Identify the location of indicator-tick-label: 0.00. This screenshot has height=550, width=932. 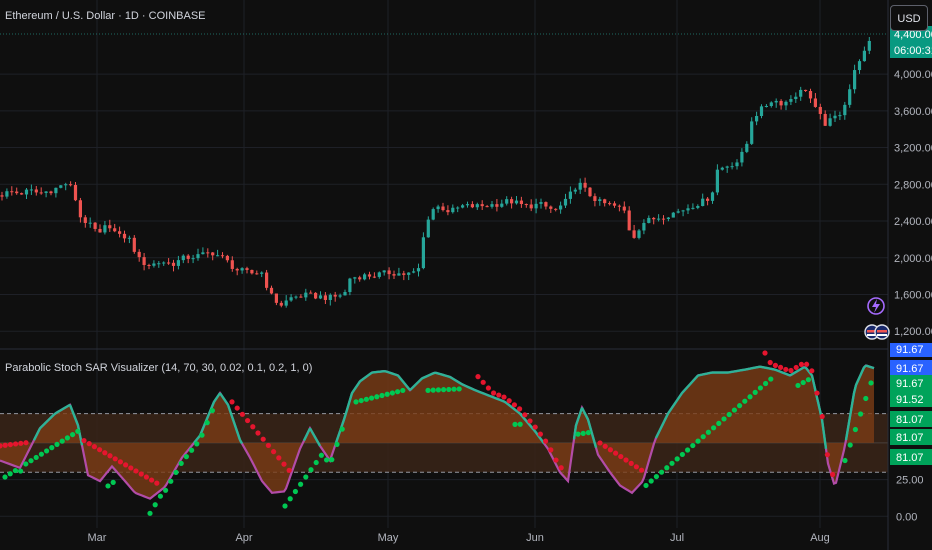
(906, 517).